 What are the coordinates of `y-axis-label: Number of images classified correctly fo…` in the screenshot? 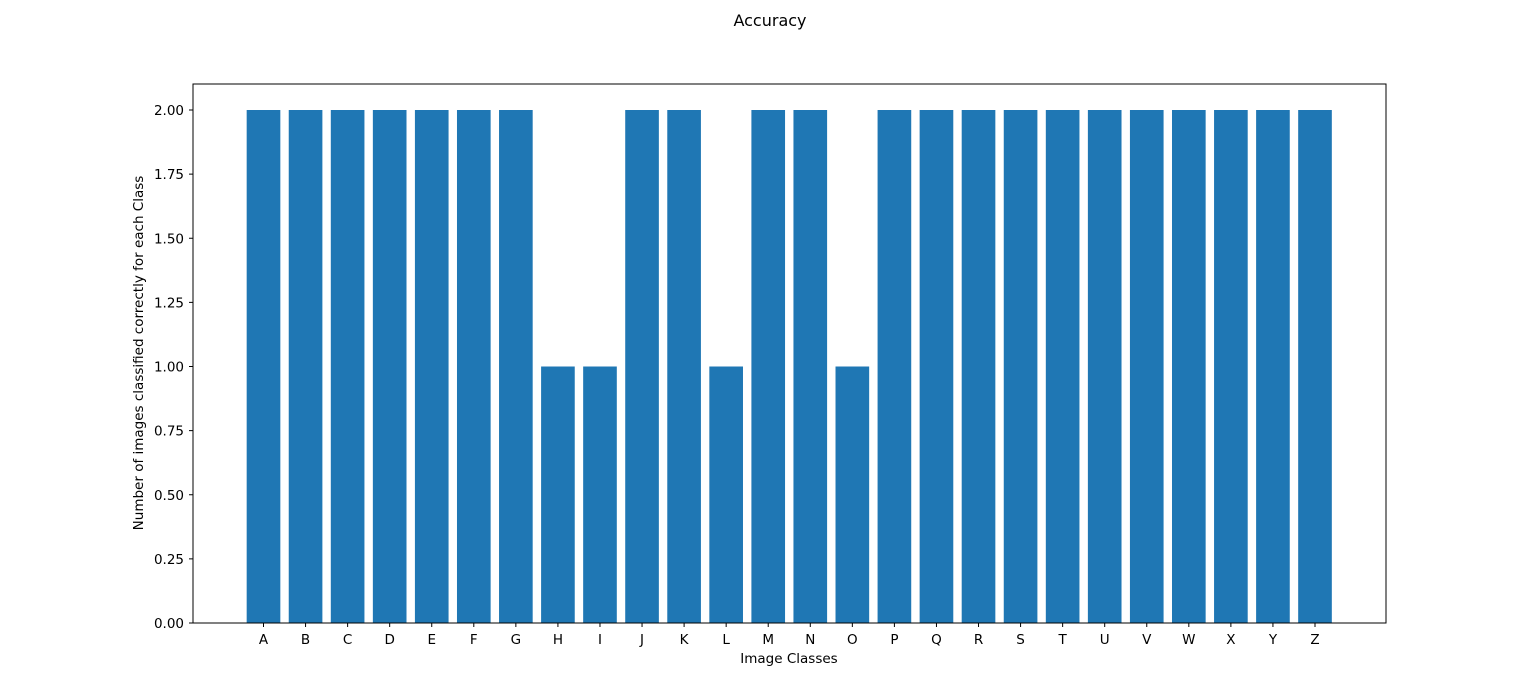 It's located at (139, 353).